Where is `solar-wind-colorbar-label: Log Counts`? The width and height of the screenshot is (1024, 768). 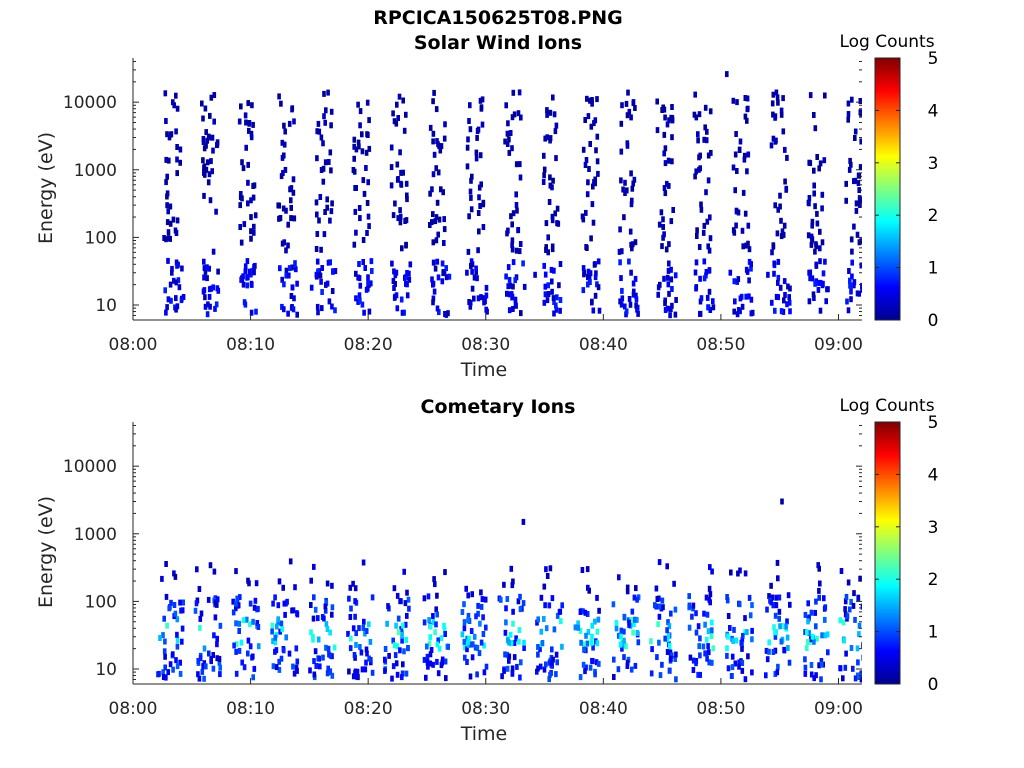 solar-wind-colorbar-label: Log Counts is located at coordinates (886, 42).